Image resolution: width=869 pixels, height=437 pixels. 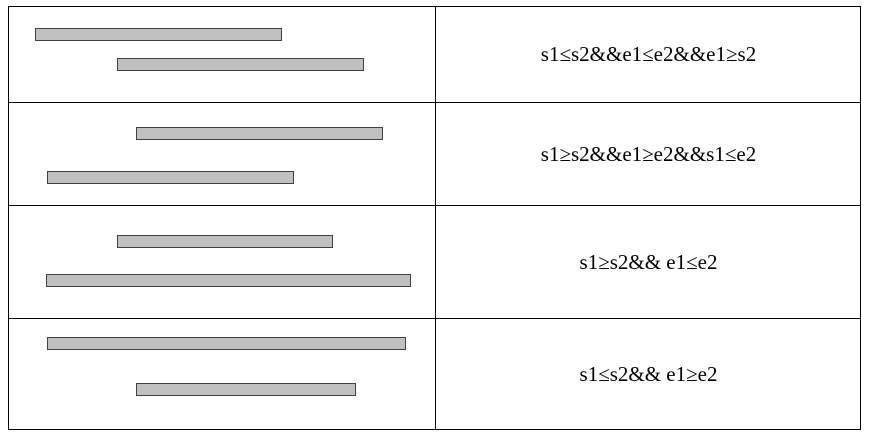 I want to click on condition-text: s1≥s2&&e1≥e2&&s1≤e2, so click(x=648, y=153).